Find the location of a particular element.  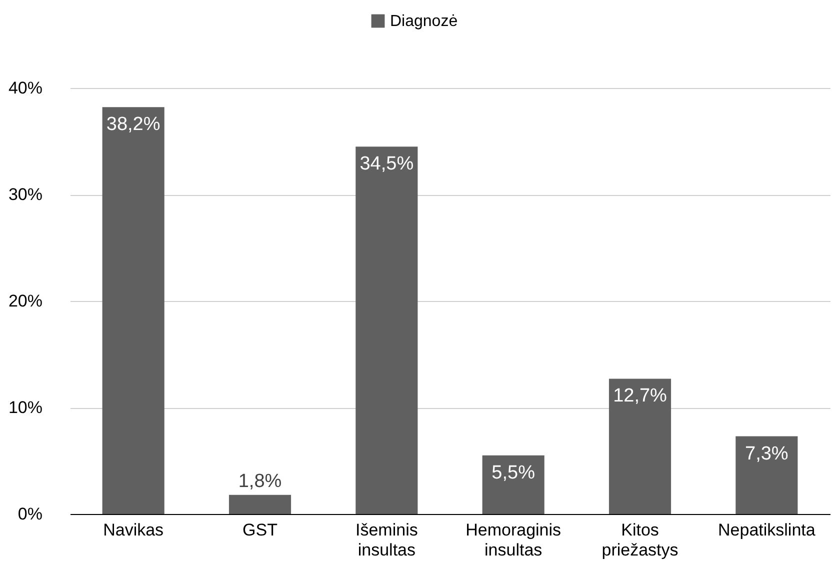

legend-label: Diagnozė is located at coordinates (424, 21).